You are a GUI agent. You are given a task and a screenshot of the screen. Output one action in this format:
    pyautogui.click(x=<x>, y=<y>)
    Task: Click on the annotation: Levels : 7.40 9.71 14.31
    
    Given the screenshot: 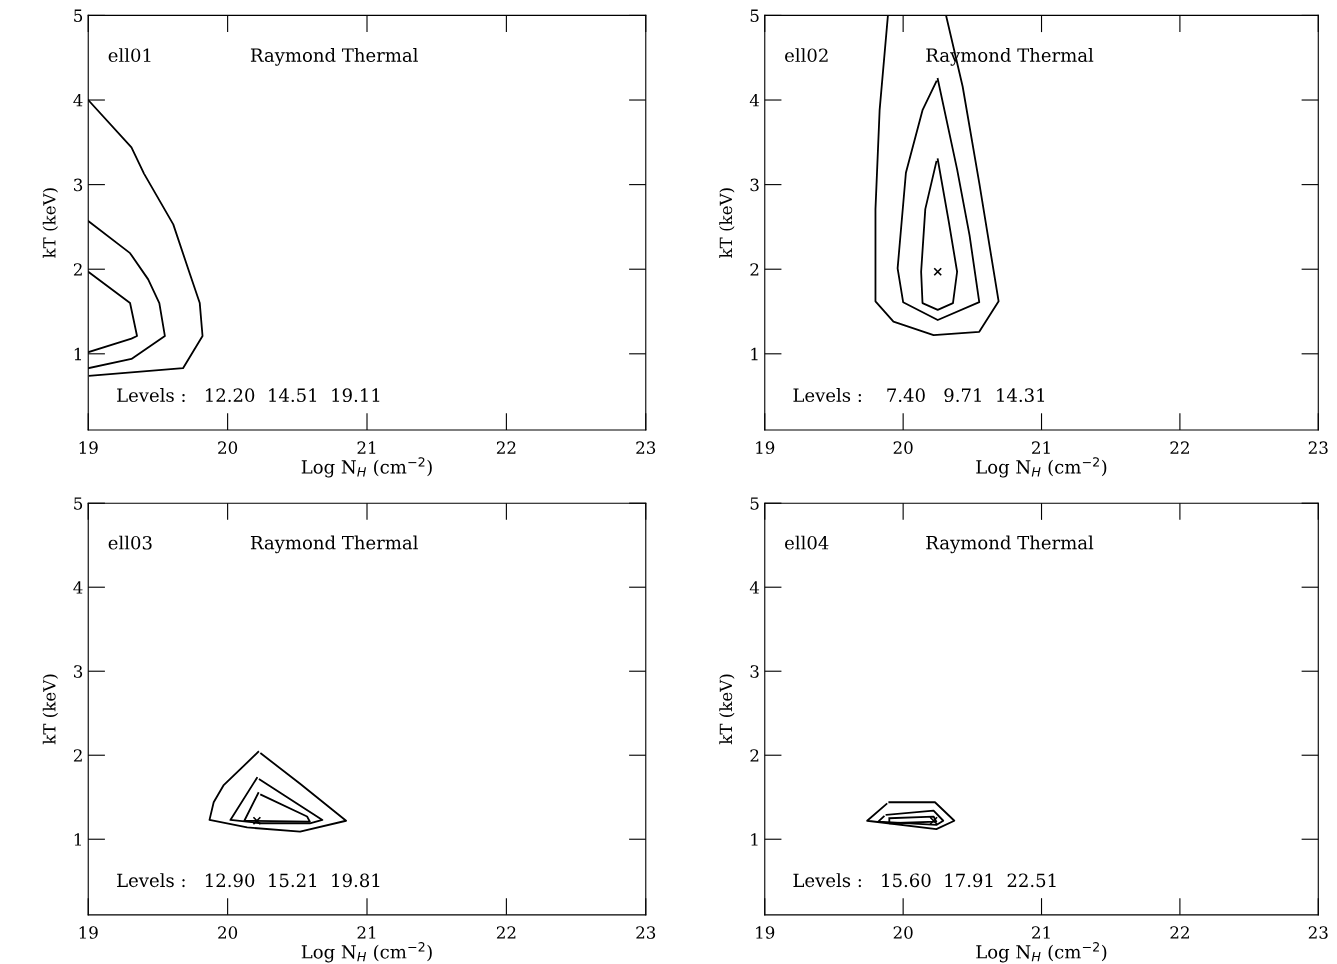 What is the action you would take?
    pyautogui.click(x=919, y=395)
    